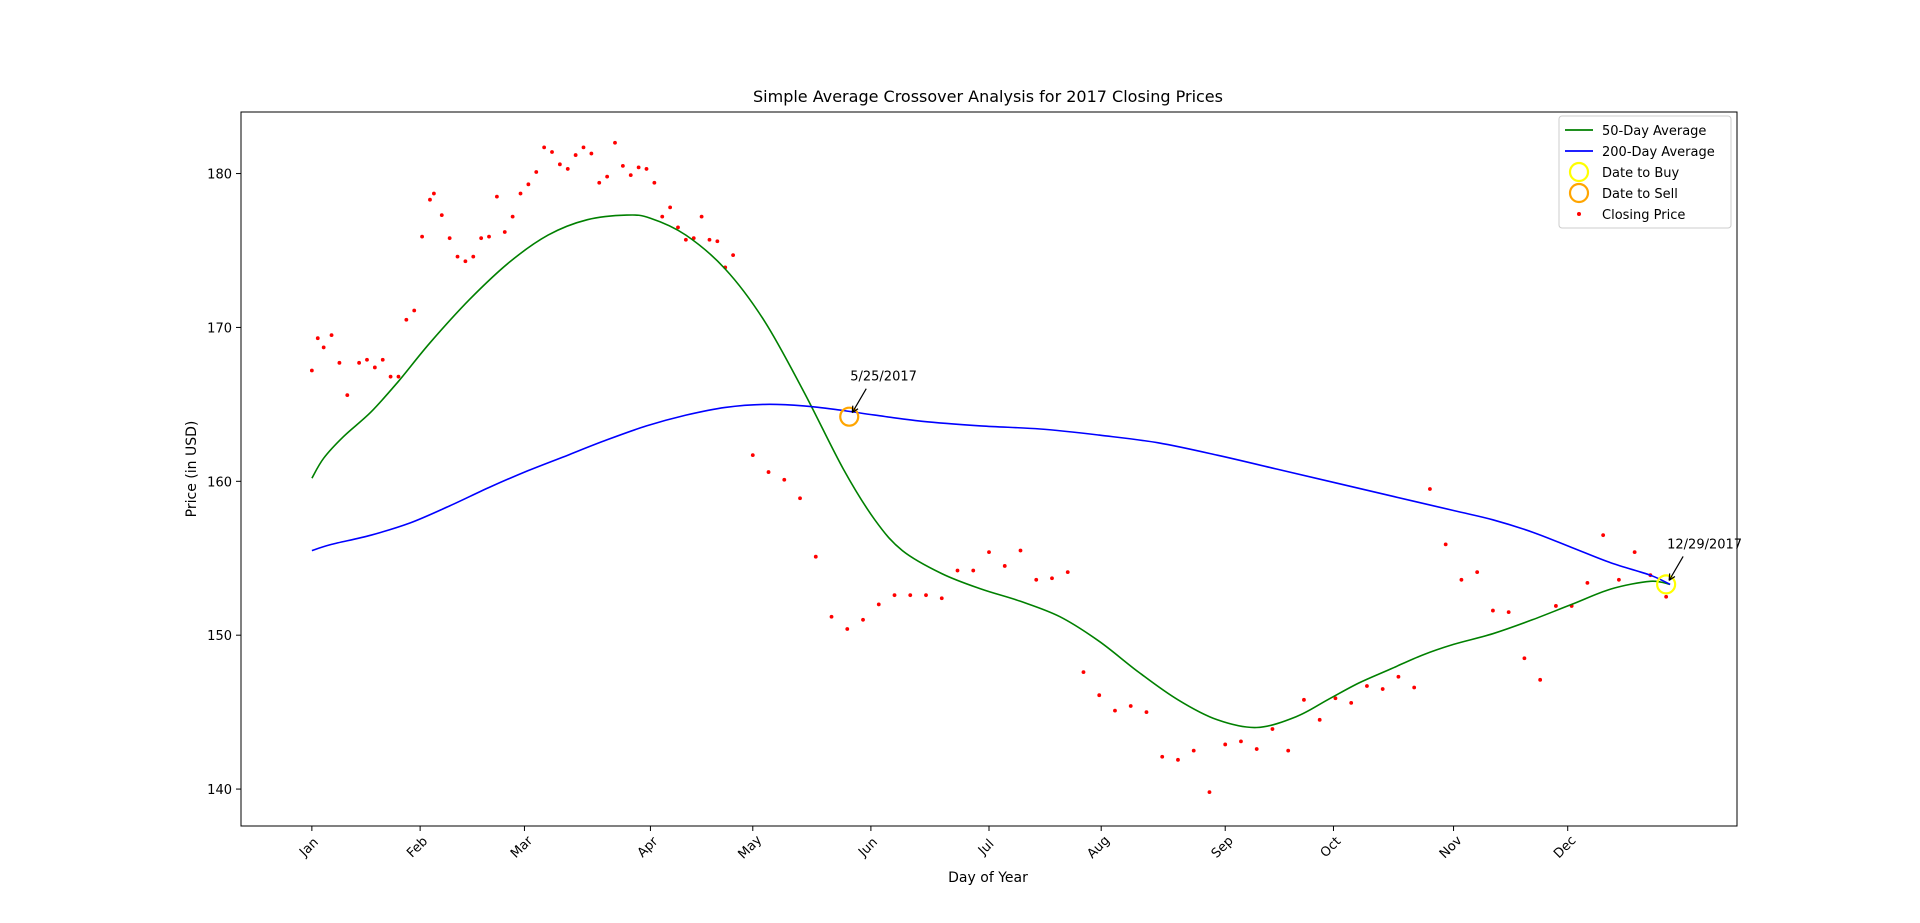  What do you see at coordinates (1643, 215) in the screenshot?
I see `legend-label: Closing Price` at bounding box center [1643, 215].